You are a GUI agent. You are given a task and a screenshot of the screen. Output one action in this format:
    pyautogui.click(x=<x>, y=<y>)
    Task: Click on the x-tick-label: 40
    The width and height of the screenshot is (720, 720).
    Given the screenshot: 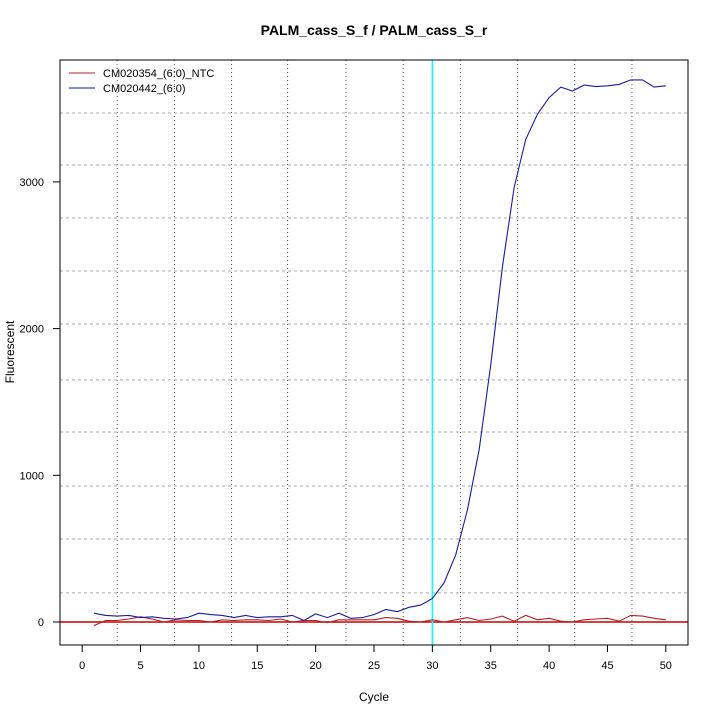 What is the action you would take?
    pyautogui.click(x=549, y=666)
    